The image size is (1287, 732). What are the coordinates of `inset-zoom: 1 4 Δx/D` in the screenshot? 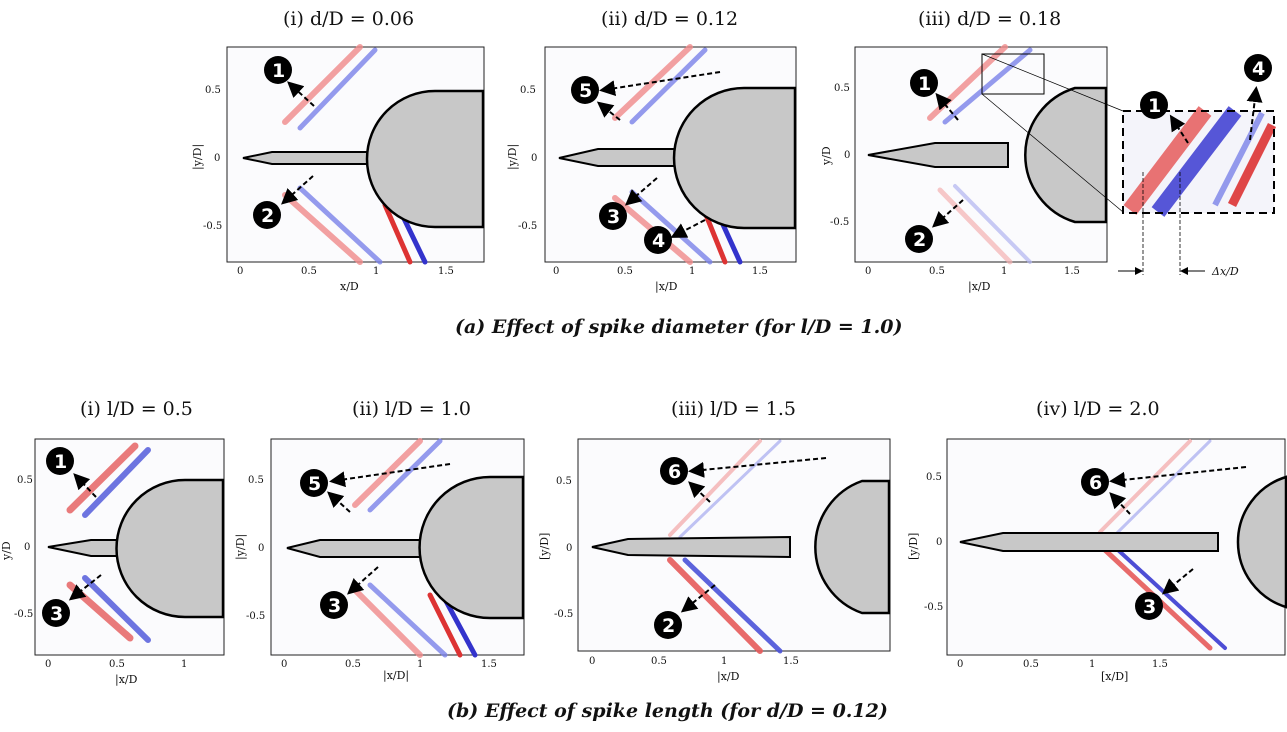 It's located at (1197, 166).